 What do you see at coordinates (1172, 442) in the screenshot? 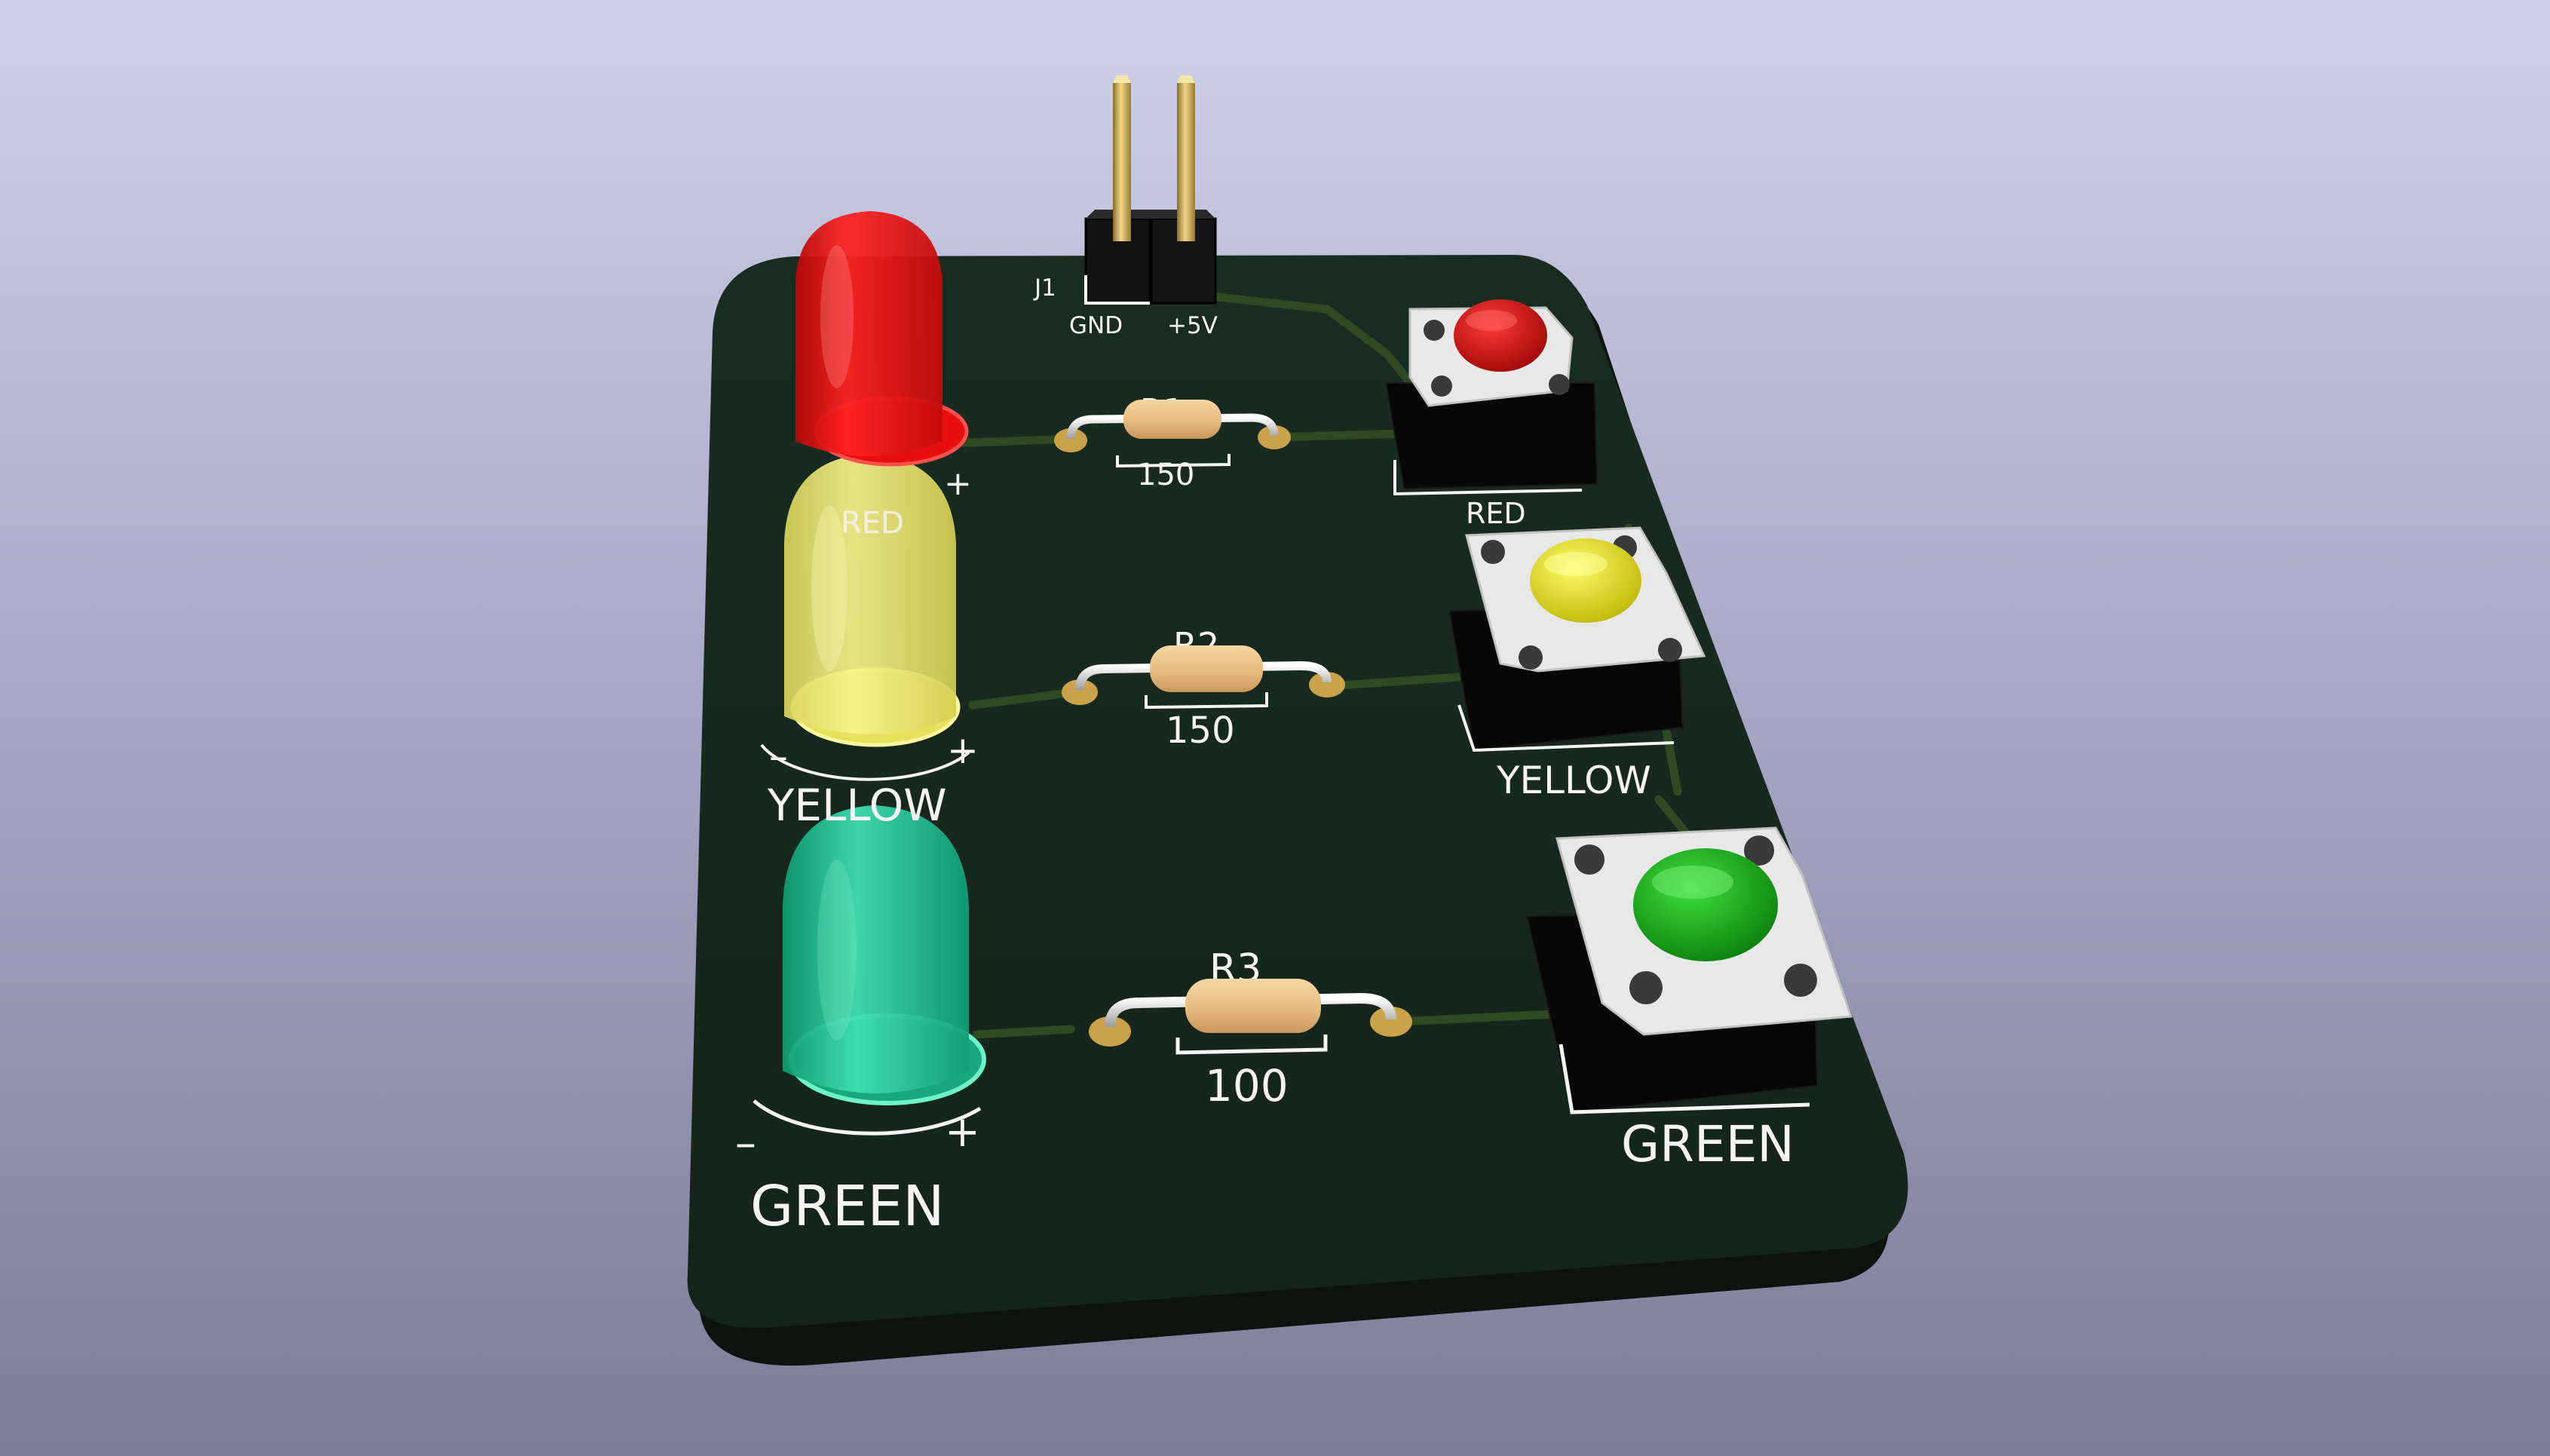
I see `resistor-r1: R1 150` at bounding box center [1172, 442].